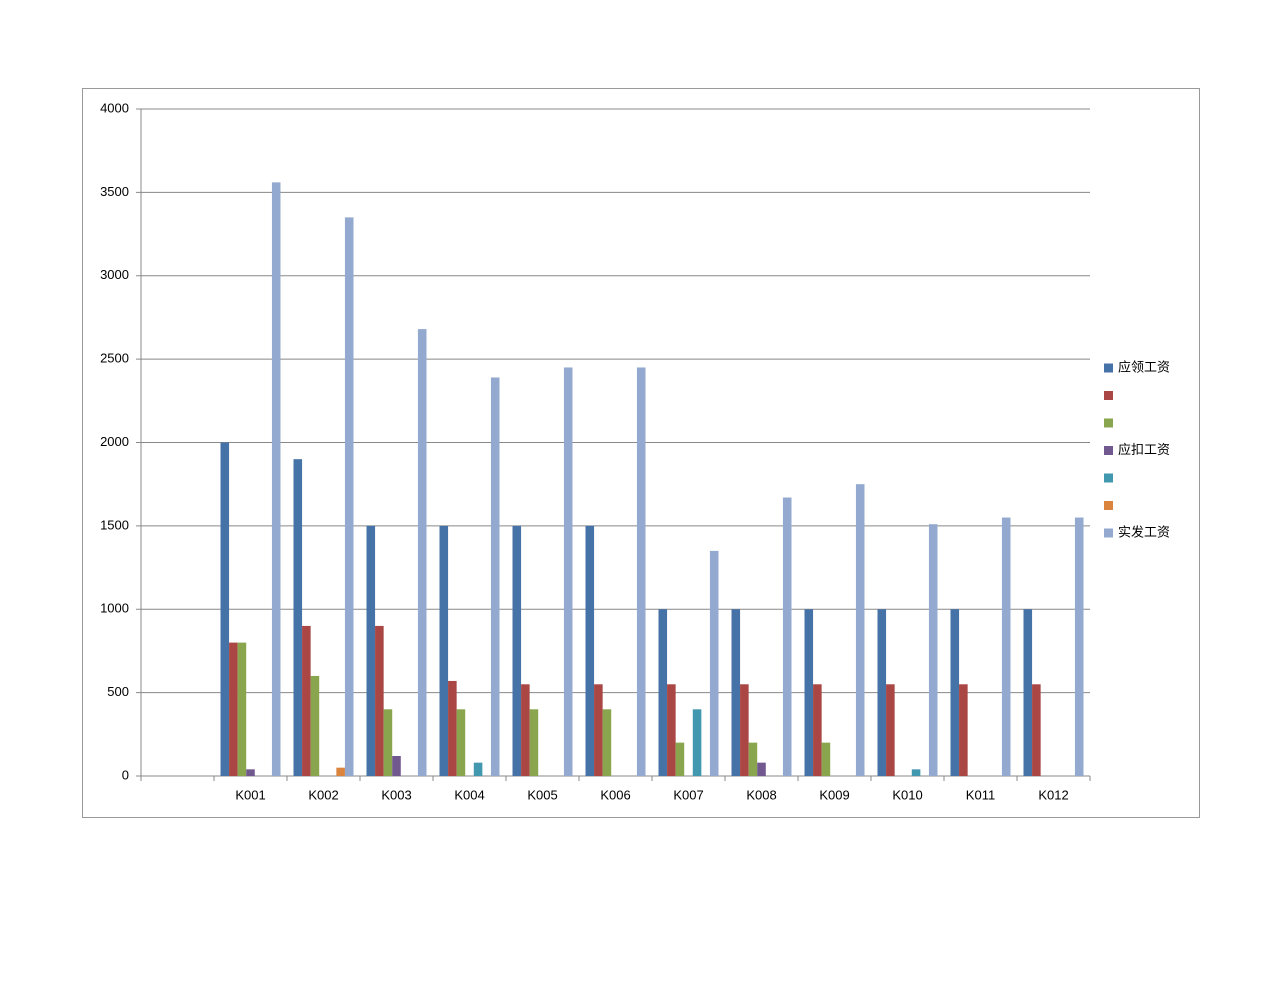 This screenshot has height=994, width=1280. I want to click on x-tick-label: K004, so click(469, 794).